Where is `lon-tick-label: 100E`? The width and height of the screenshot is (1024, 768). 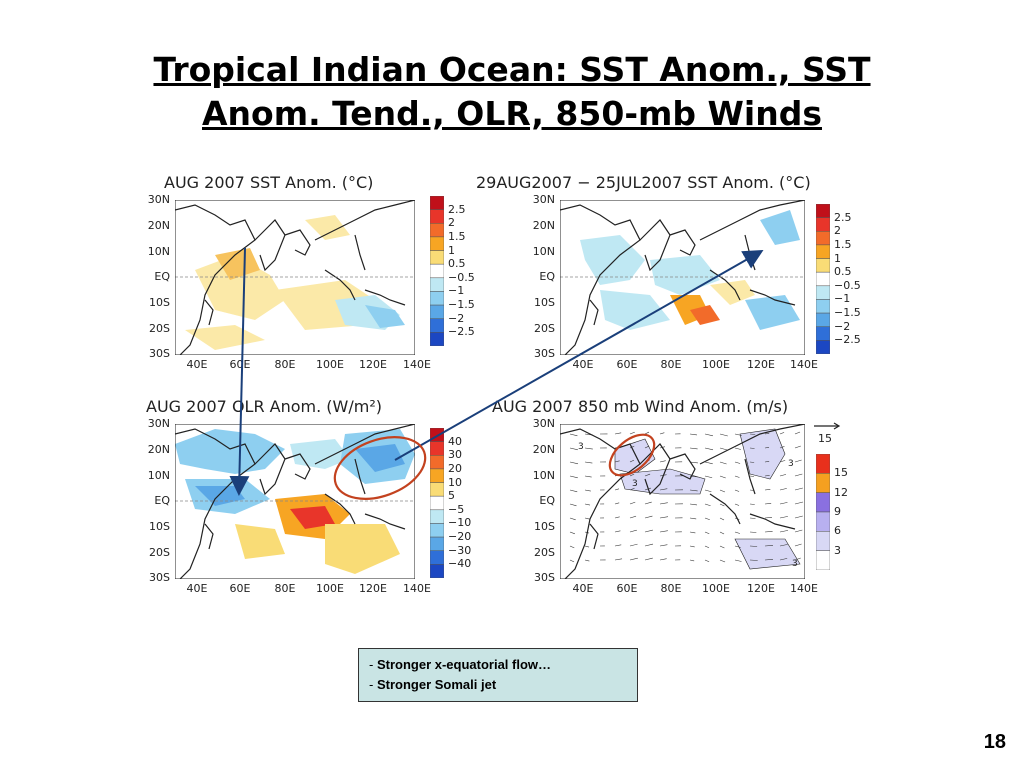 lon-tick-label: 100E is located at coordinates (716, 364).